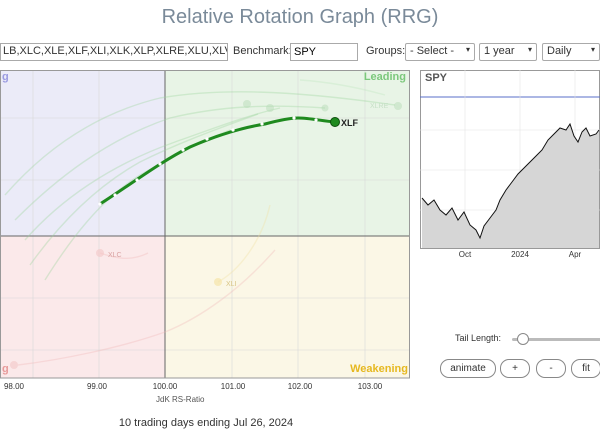  What do you see at coordinates (324, 52) in the screenshot?
I see `benchmark-input` at bounding box center [324, 52].